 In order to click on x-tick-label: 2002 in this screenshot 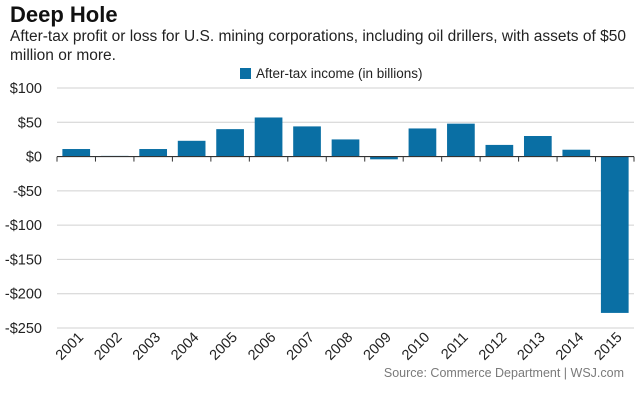, I will do `click(108, 347)`.